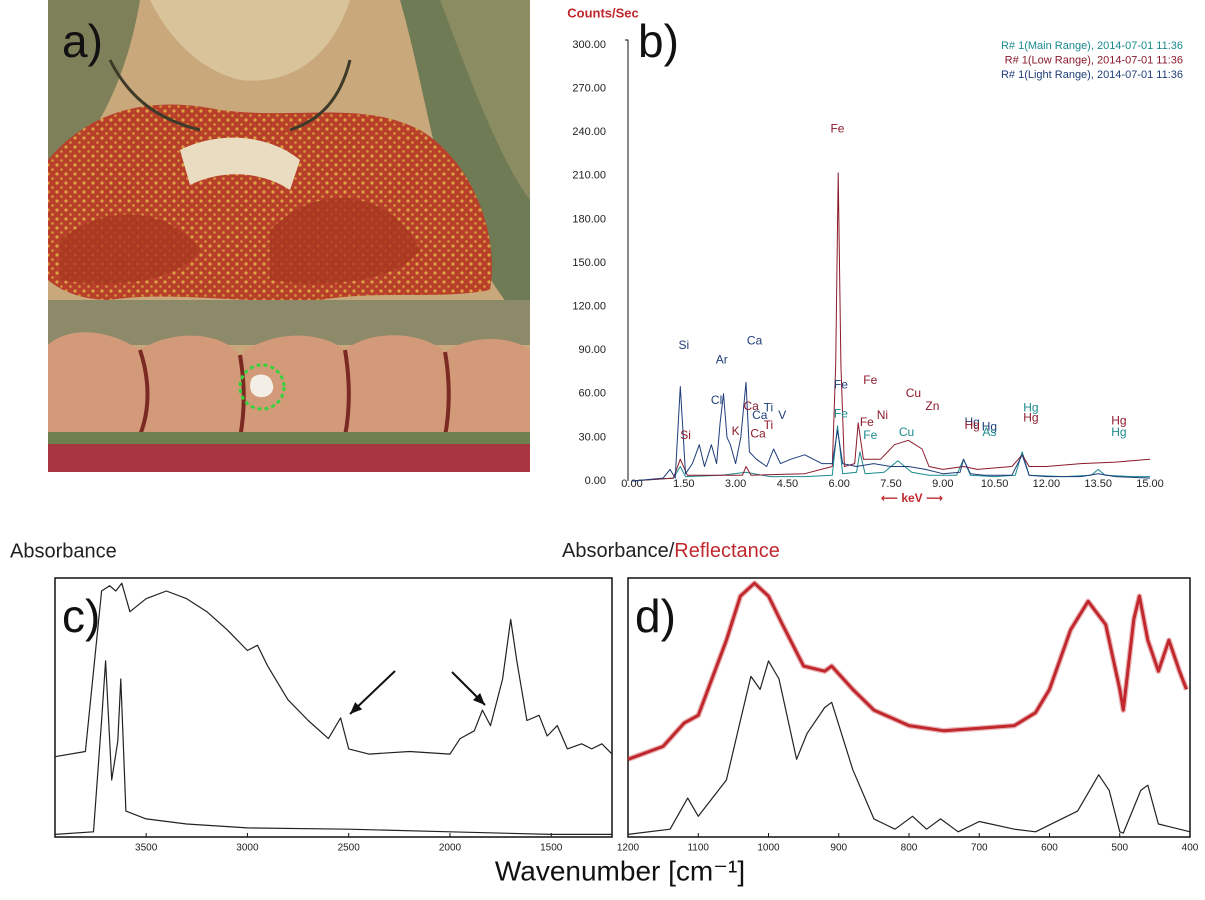 Image resolution: width=1205 pixels, height=900 pixels. I want to click on legend-entry: R# 1(Low Range), 2014-07-01 11:36, so click(1094, 60).